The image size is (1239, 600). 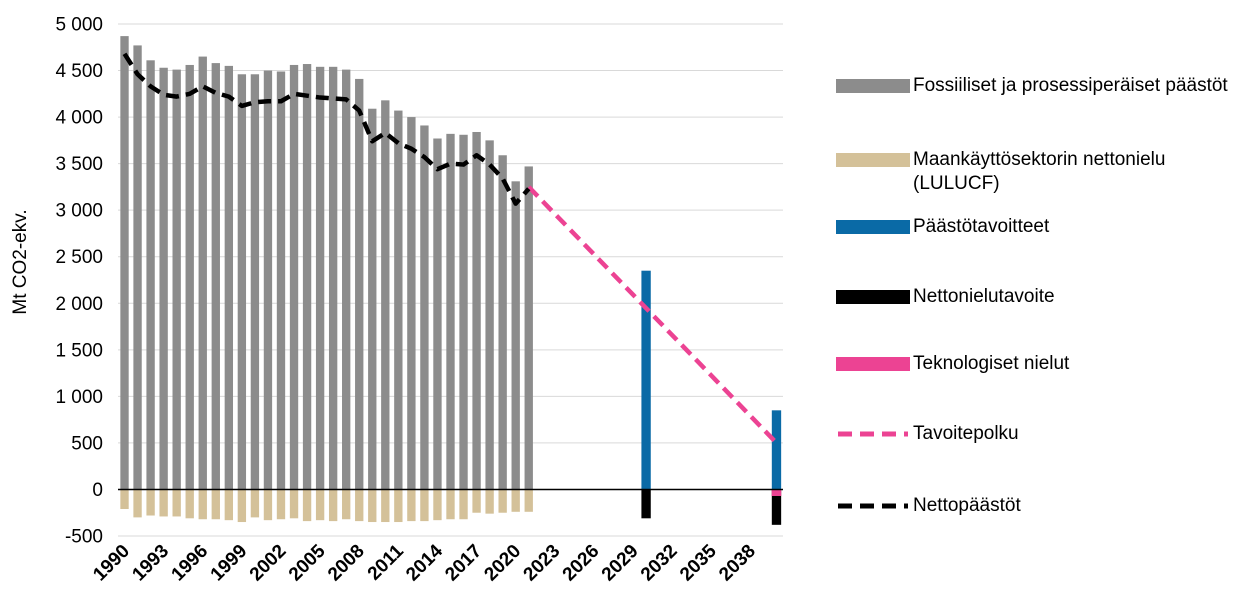 I want to click on x-tick-label: 2032, so click(x=659, y=563).